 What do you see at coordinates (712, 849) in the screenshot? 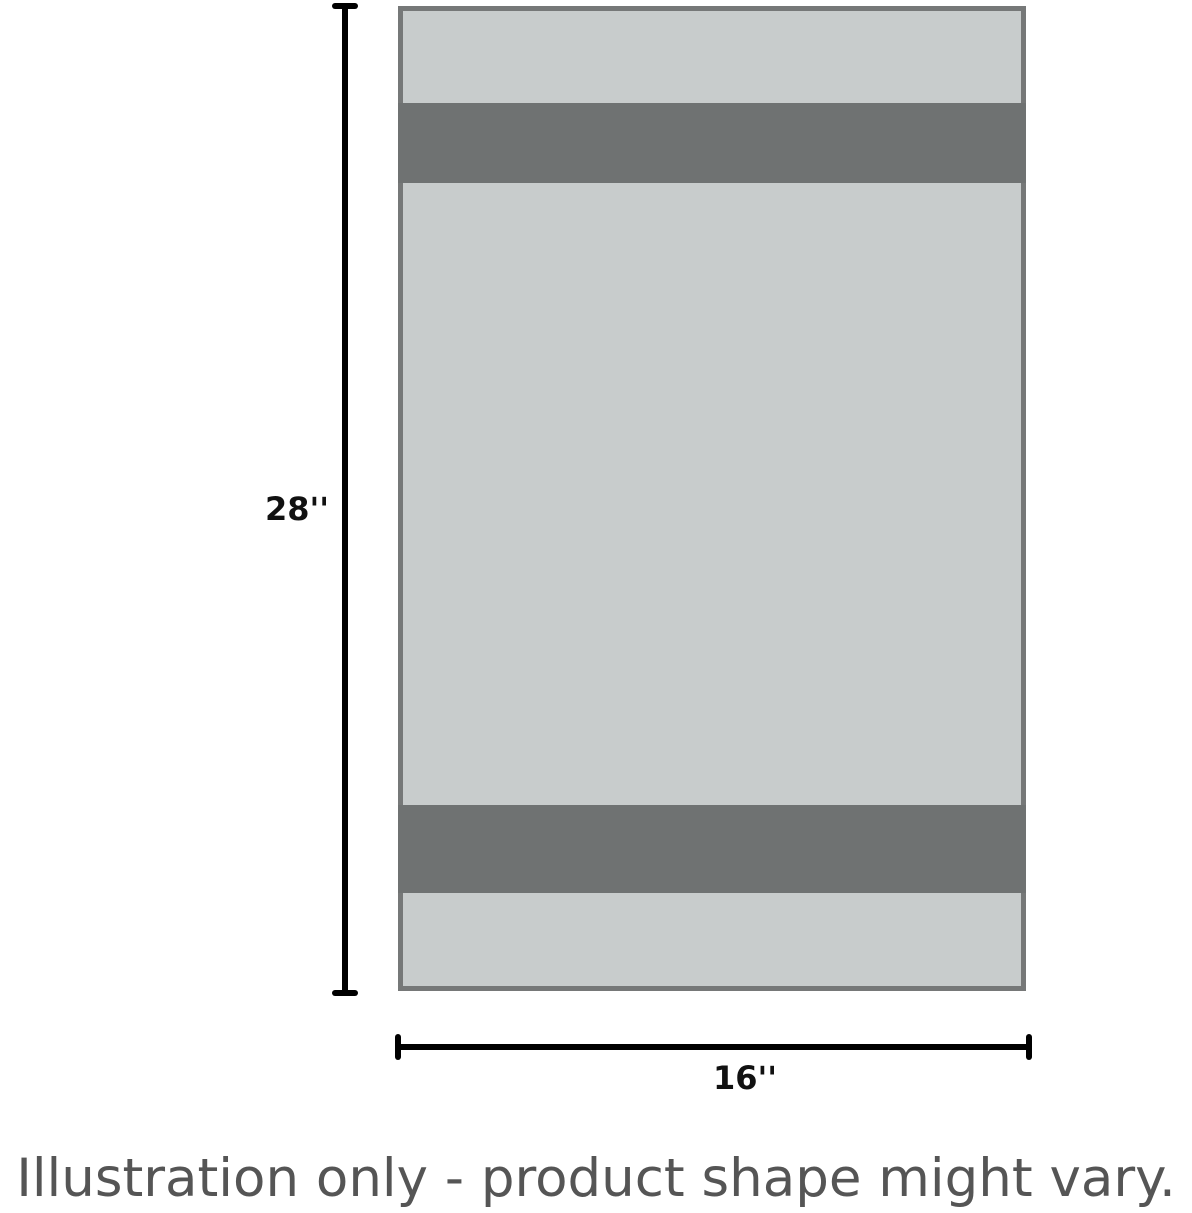
I see `bottom-stripe` at bounding box center [712, 849].